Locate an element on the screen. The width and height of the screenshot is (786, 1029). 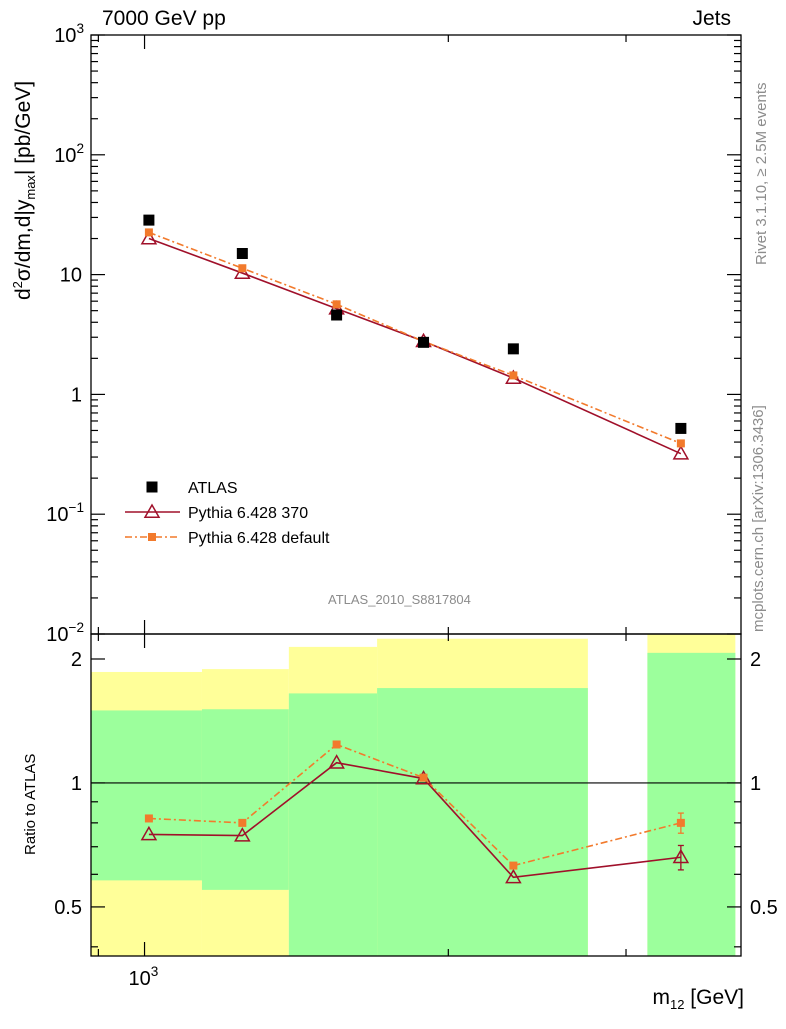
main-ytick-label-1: 10² is located at coordinates (69, 154).